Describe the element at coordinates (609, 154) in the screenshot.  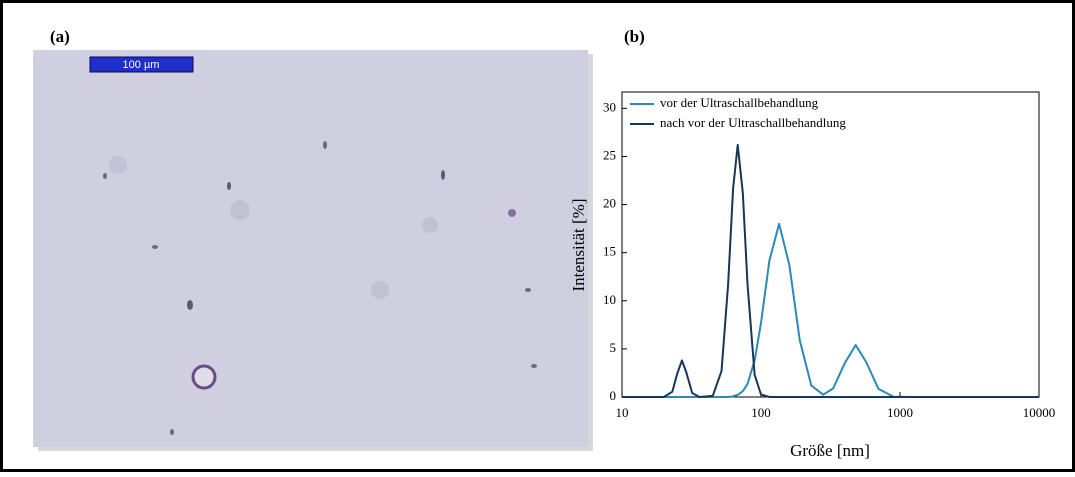
I see `y-tick-label: 25` at that location.